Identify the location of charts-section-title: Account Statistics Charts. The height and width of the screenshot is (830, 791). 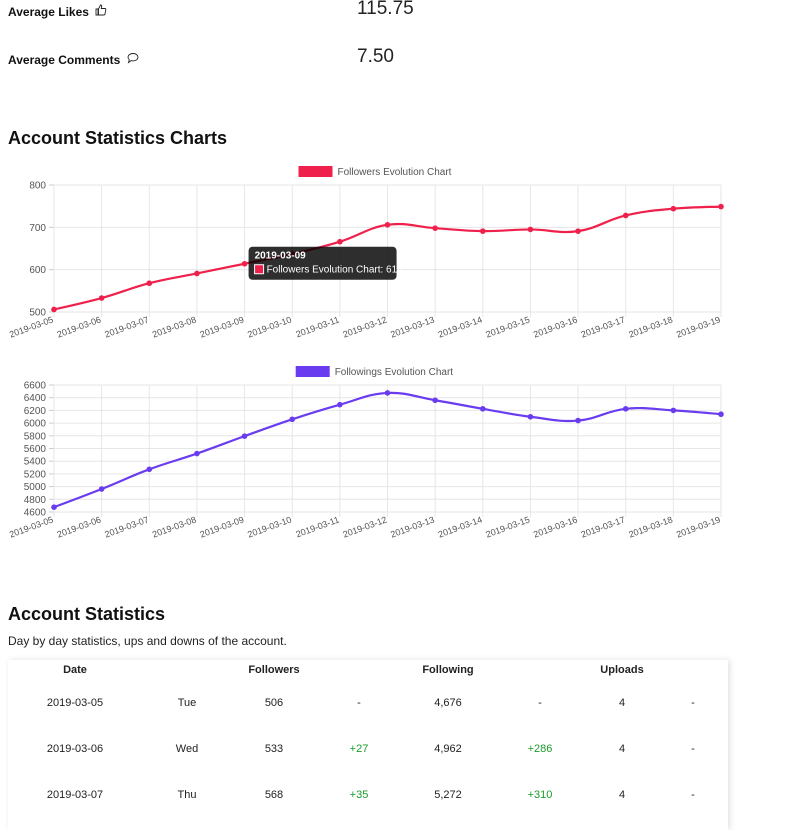
(118, 138).